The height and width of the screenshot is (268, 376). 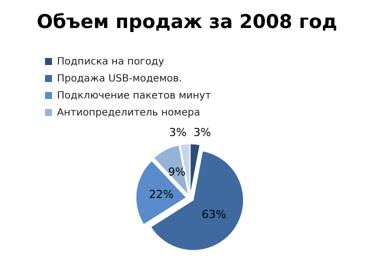 What do you see at coordinates (119, 79) in the screenshot?
I see `legend-label: Продажа USB-модемов.` at bounding box center [119, 79].